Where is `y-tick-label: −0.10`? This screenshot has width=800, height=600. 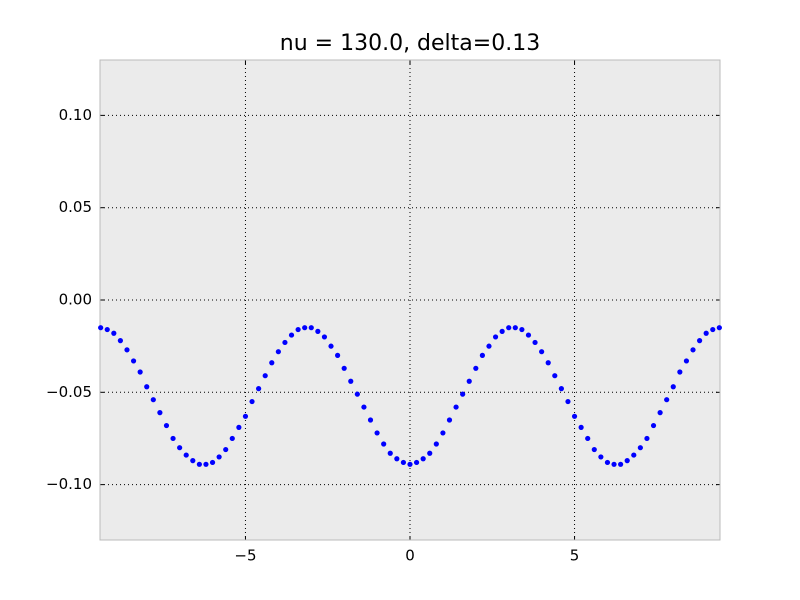 y-tick-label: −0.10 is located at coordinates (69, 484).